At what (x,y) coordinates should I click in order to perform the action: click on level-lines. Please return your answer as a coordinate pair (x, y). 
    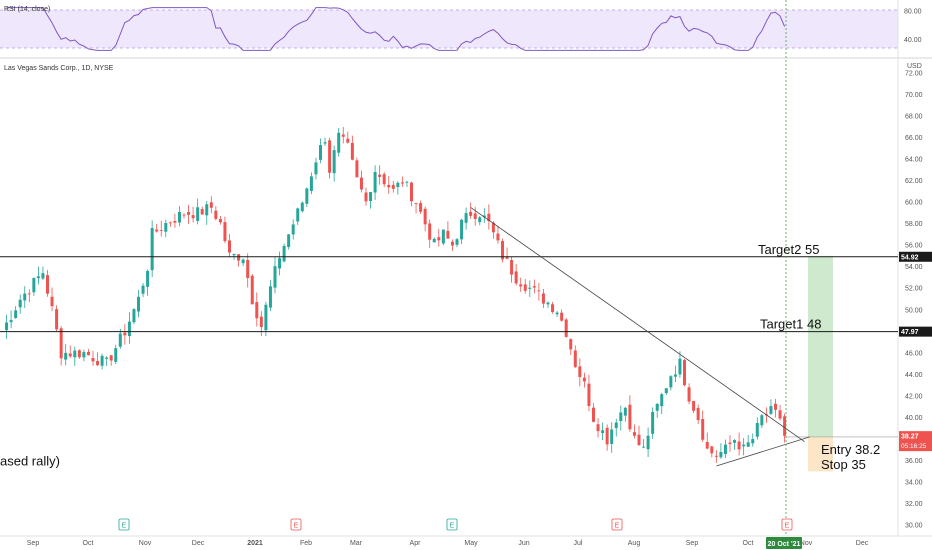
    Looking at the image, I should click on (449, 294).